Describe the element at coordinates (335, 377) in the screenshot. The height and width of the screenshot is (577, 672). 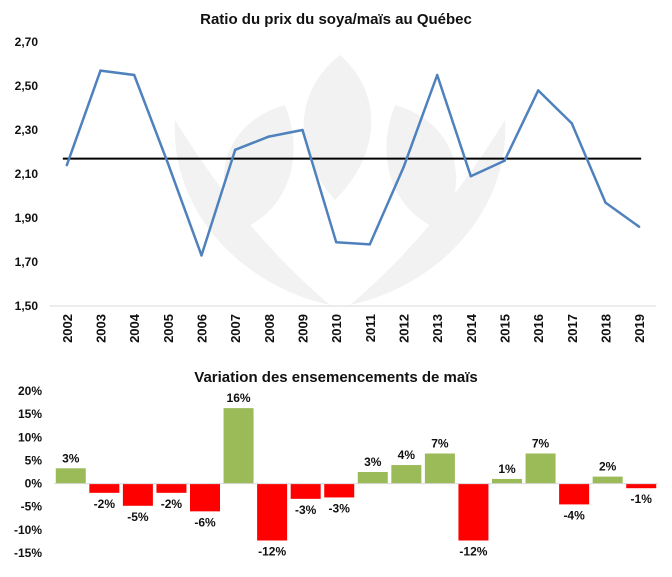
I see `corn-acreage-title: Variation des ensemencements de maïs` at that location.